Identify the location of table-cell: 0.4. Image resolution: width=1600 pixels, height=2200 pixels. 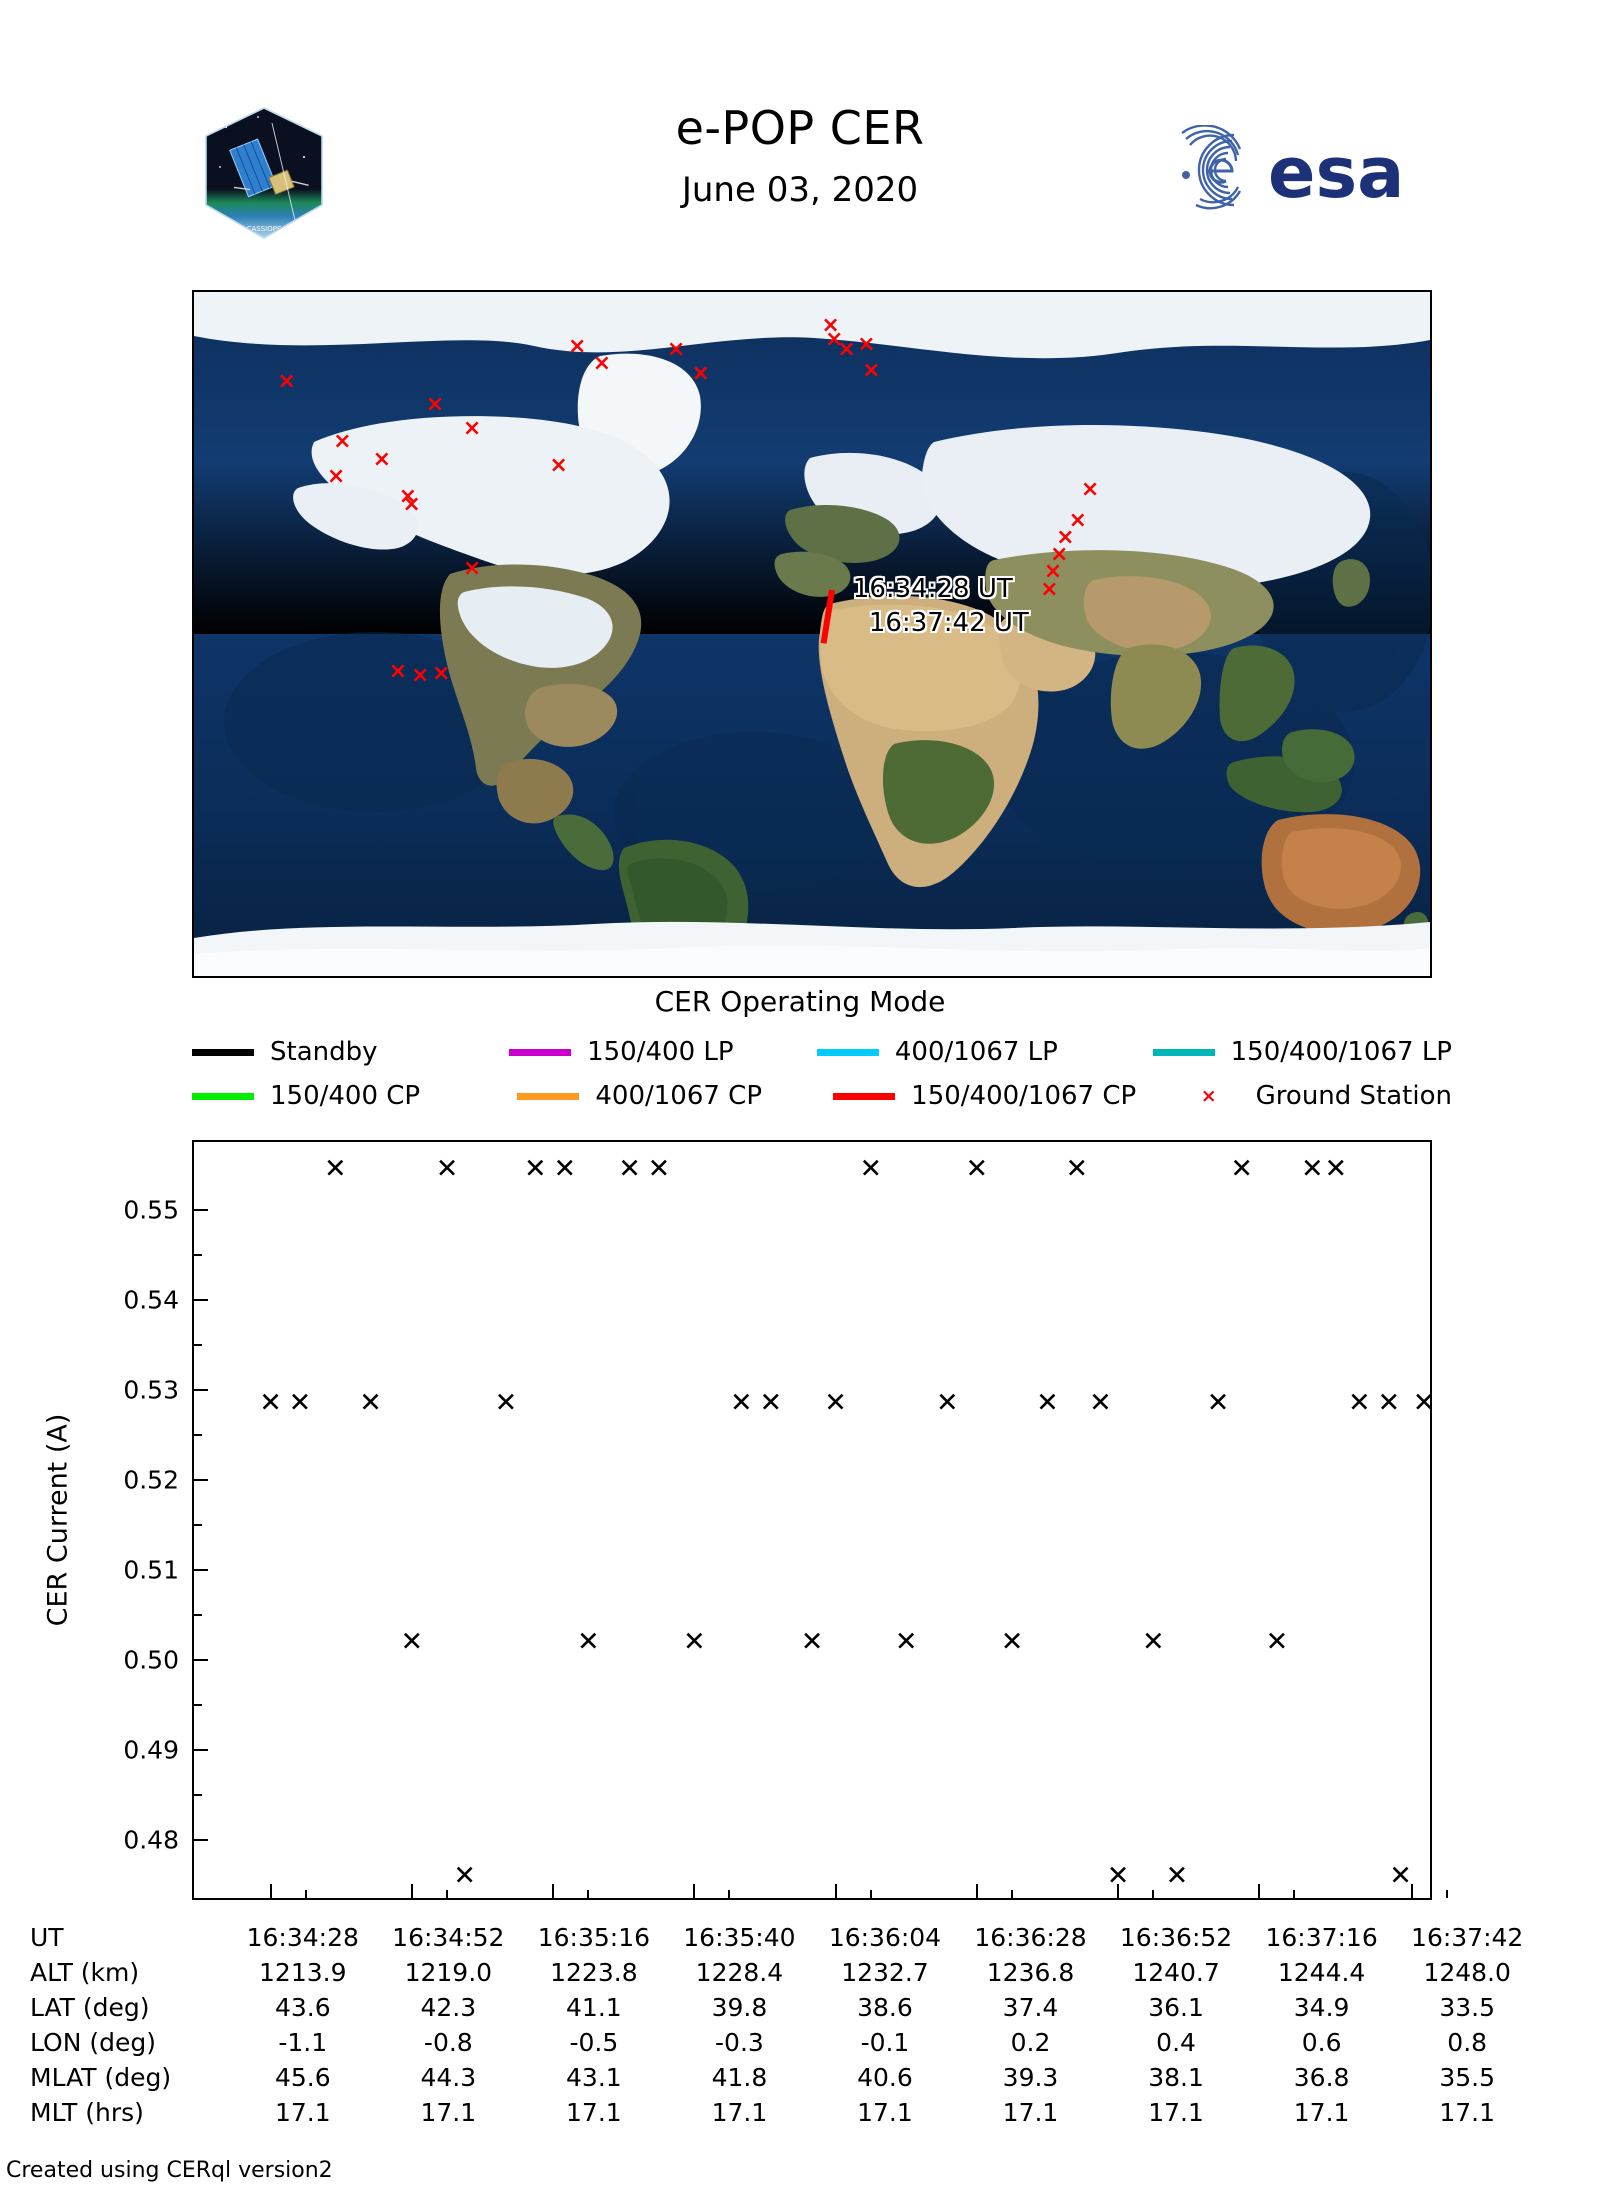
(1176, 2042).